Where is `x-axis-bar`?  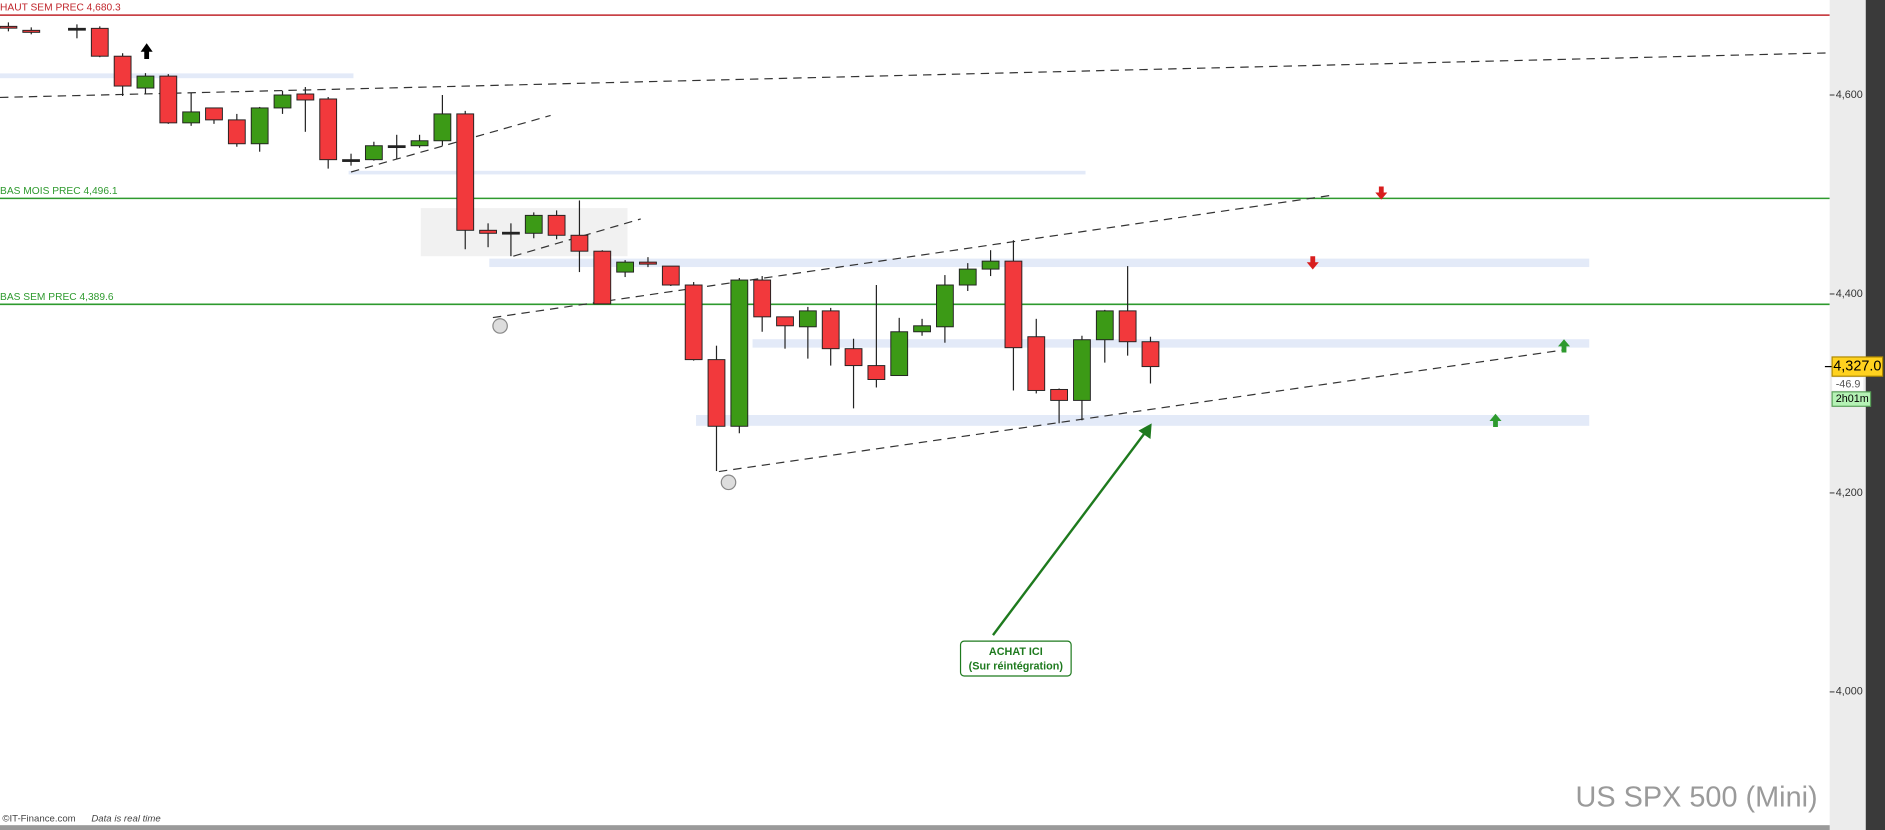
x-axis-bar is located at coordinates (915, 827).